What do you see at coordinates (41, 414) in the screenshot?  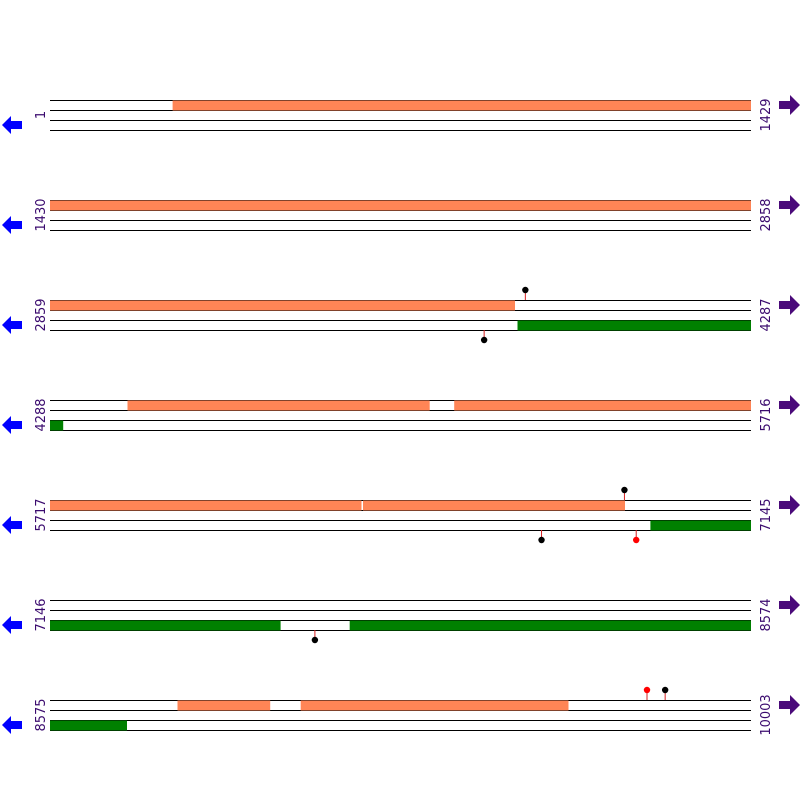 I see `start-coordinate-label: 4288` at bounding box center [41, 414].